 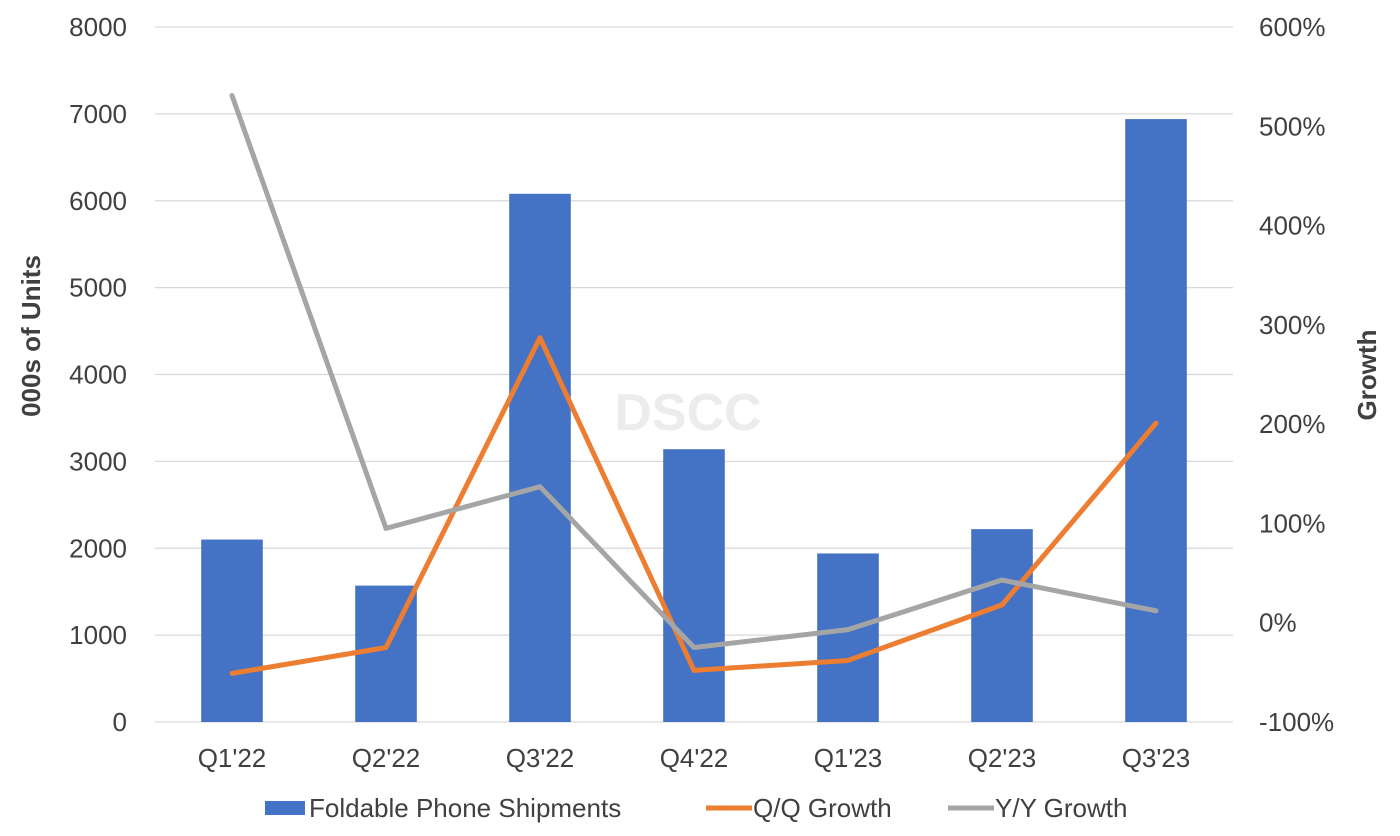 What do you see at coordinates (232, 758) in the screenshot?
I see `x-tick-label: Q1'22` at bounding box center [232, 758].